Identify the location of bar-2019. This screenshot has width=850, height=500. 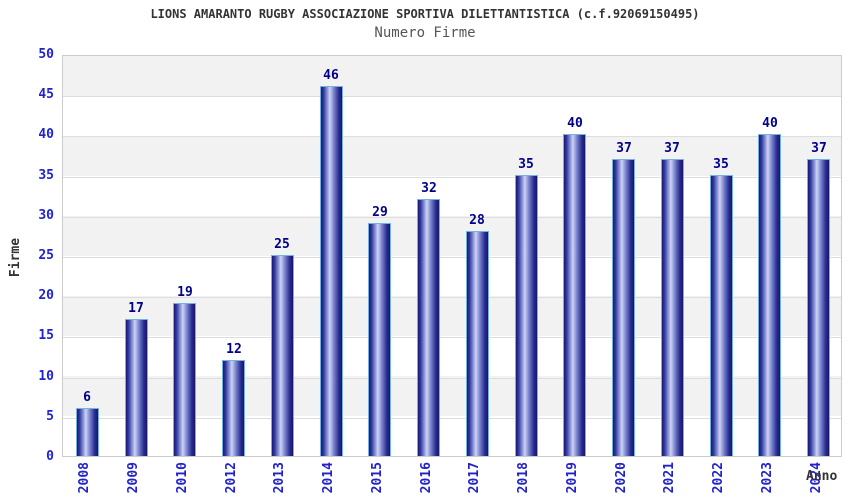
(574, 295).